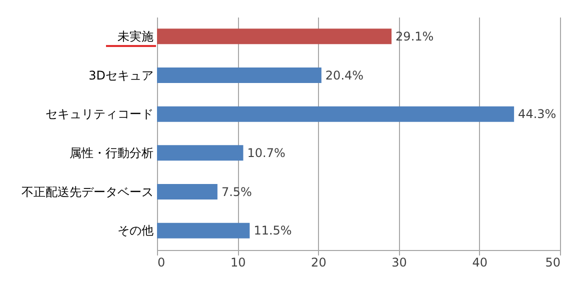 The height and width of the screenshot is (289, 577). I want to click on y-tick-label: 未実施, so click(136, 36).